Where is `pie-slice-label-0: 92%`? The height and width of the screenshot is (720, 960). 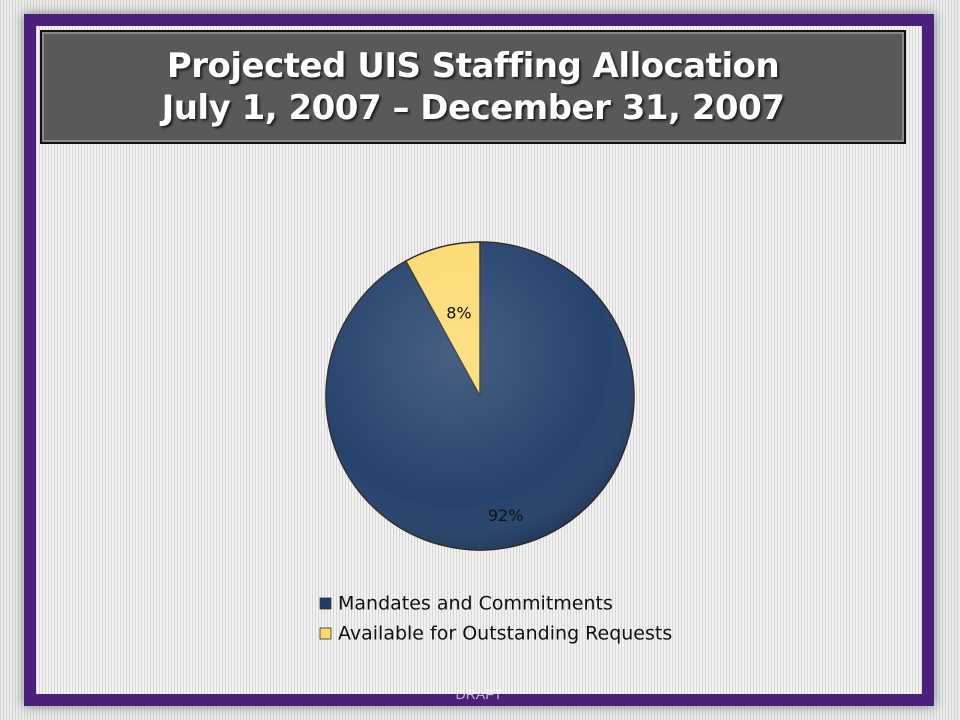
pie-slice-label-0: 92% is located at coordinates (506, 515).